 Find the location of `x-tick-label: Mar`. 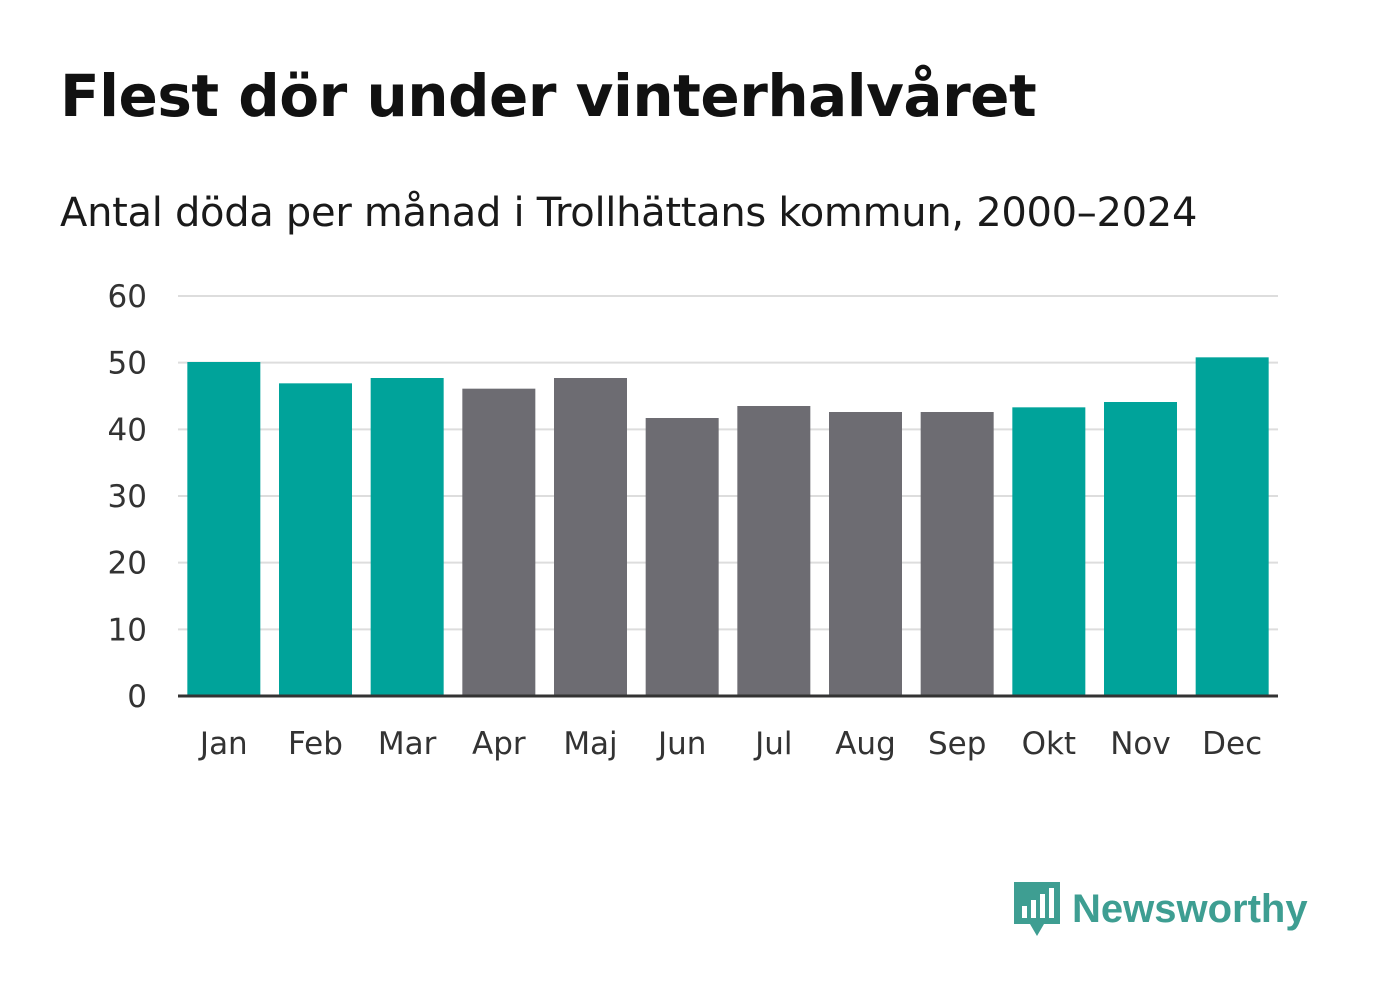

x-tick-label: Mar is located at coordinates (407, 744).